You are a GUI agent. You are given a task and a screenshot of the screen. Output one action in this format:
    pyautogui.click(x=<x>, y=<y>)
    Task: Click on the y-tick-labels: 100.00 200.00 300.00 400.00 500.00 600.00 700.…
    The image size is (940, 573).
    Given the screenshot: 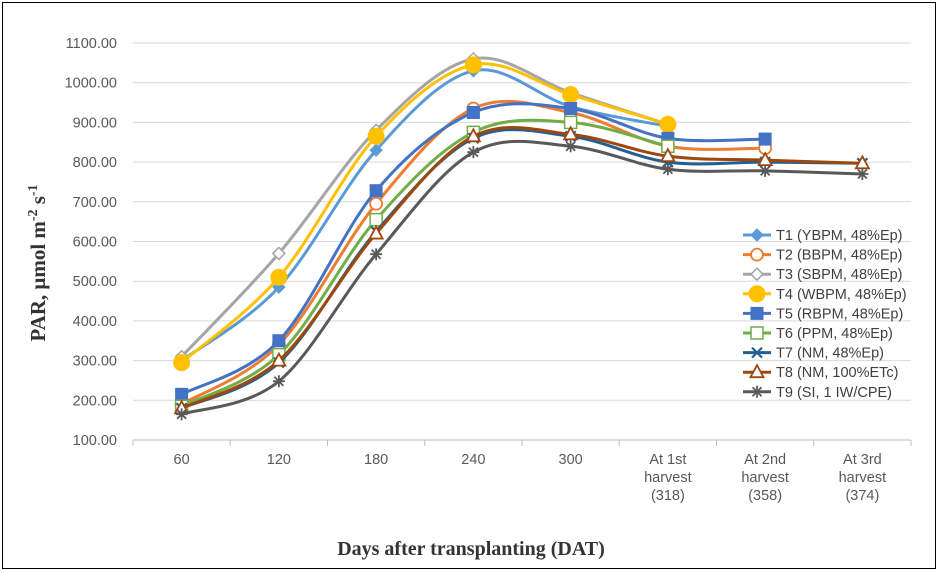 What is the action you would take?
    pyautogui.click(x=91, y=242)
    